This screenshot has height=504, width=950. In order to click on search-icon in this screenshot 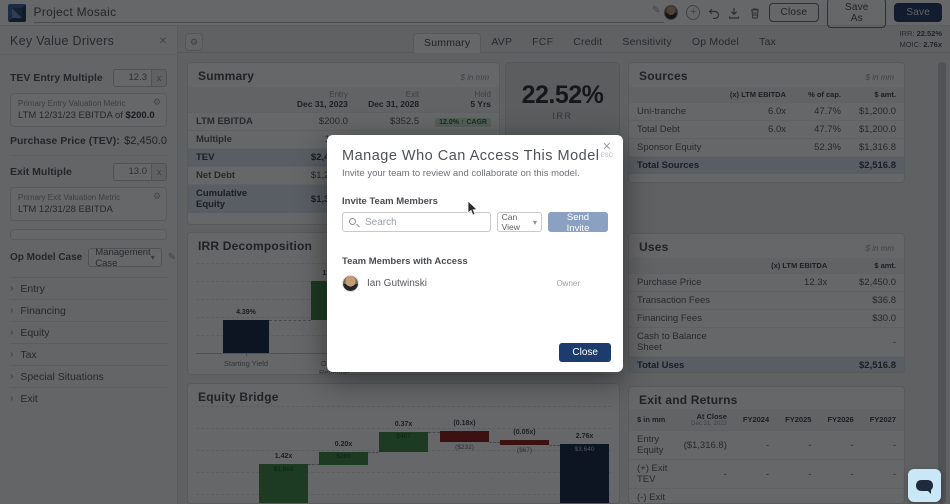, I will do `click(352, 221)`.